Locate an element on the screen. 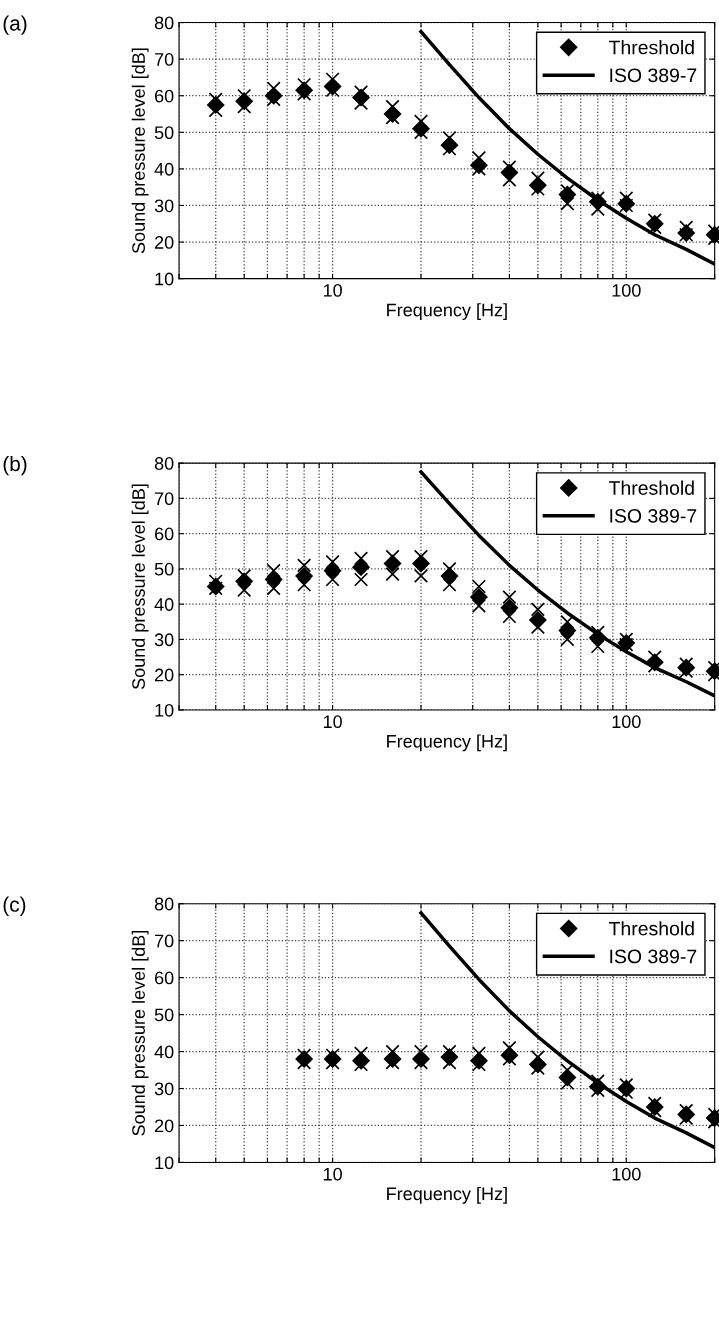 The height and width of the screenshot is (1327, 719). text: (c) is located at coordinates (14, 906).